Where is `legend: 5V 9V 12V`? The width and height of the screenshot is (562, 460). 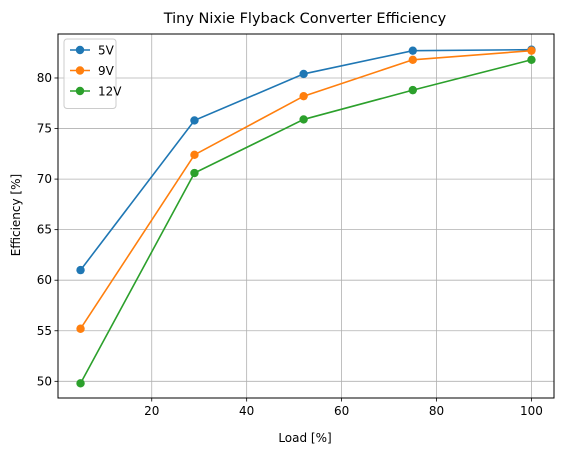
legend: 5V 9V 12V is located at coordinates (92, 73).